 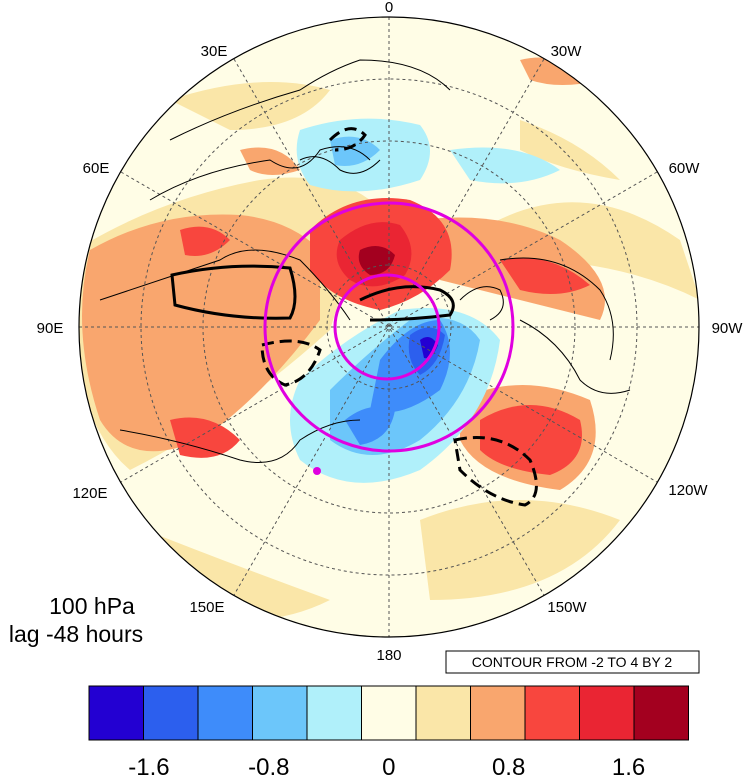 What do you see at coordinates (728, 328) in the screenshot?
I see `lon-label-90w: 90W` at bounding box center [728, 328].